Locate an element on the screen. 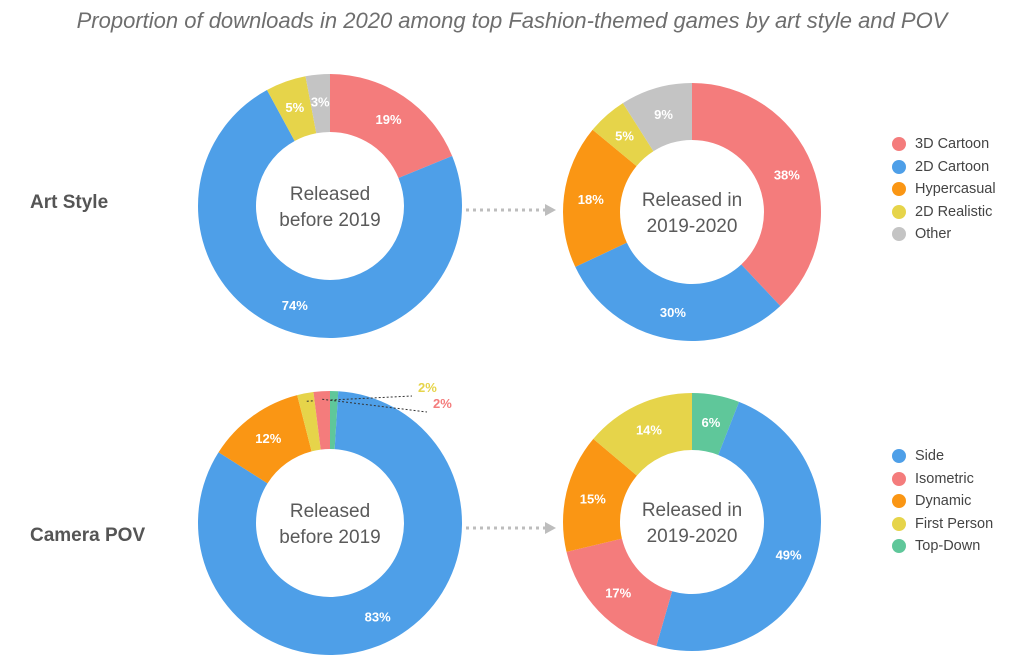  slice-label: 74% is located at coordinates (295, 305).